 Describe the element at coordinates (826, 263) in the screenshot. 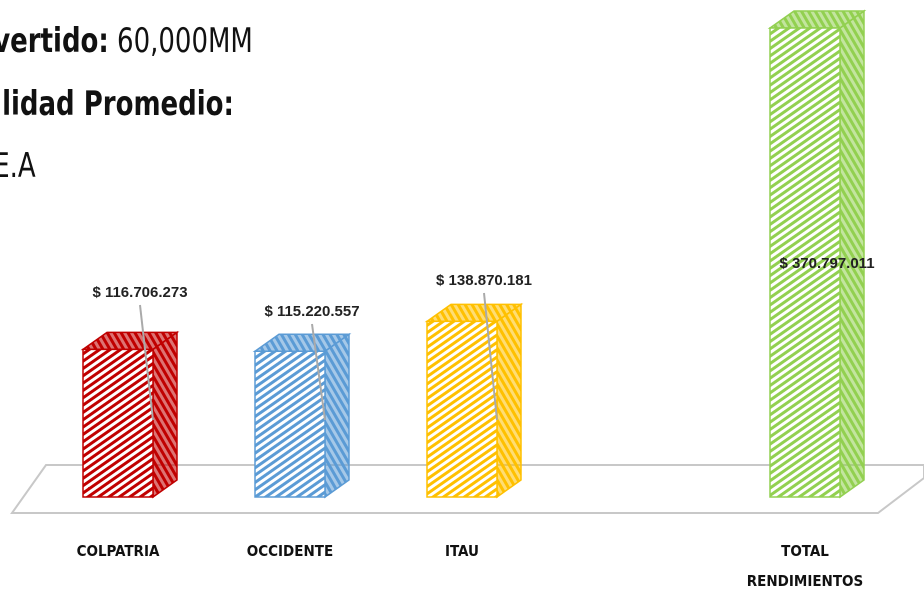

I see `value-label: $ 370.797.011` at that location.